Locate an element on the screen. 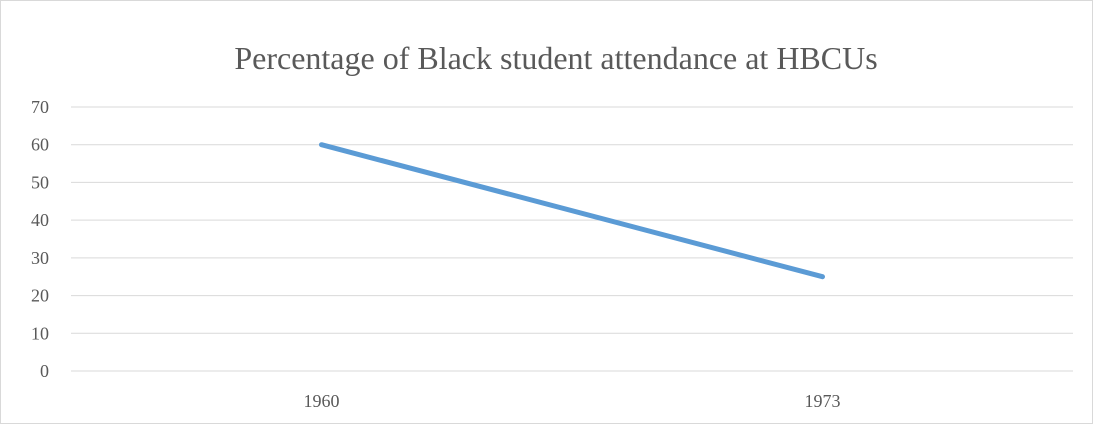 The width and height of the screenshot is (1093, 425). y-axis-ticks: 0 10 20 30 40 50 60 70 is located at coordinates (40, 239).